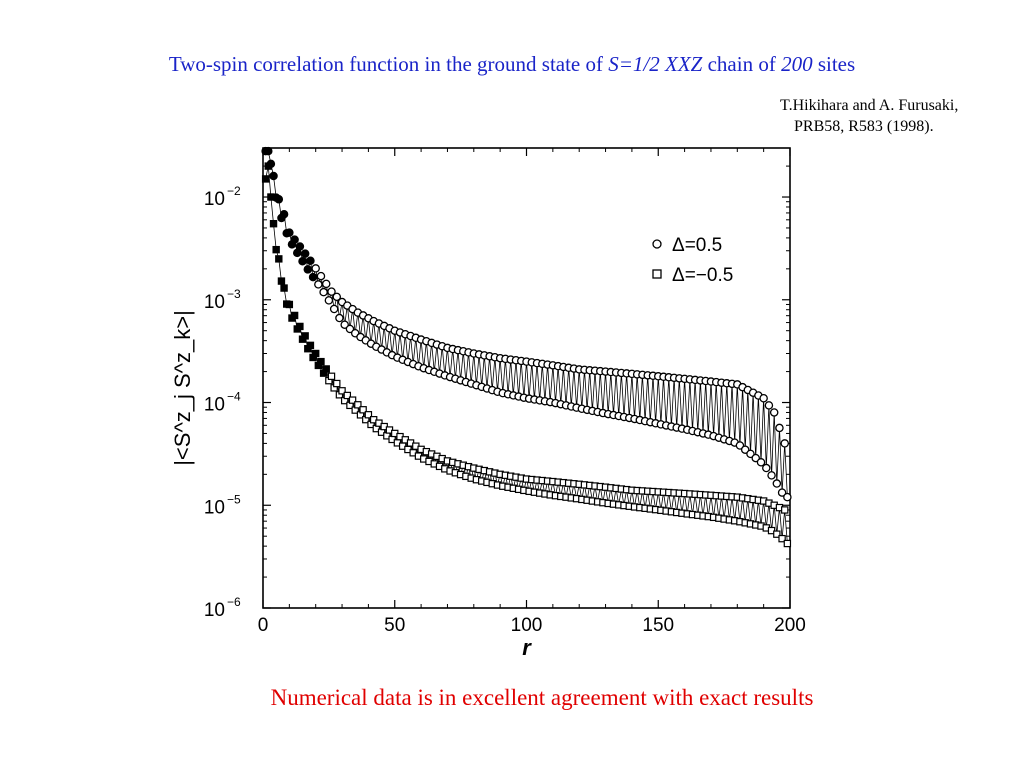 The height and width of the screenshot is (768, 1024). I want to click on legend: Δ=0.5 Δ=−0.5, so click(692, 260).